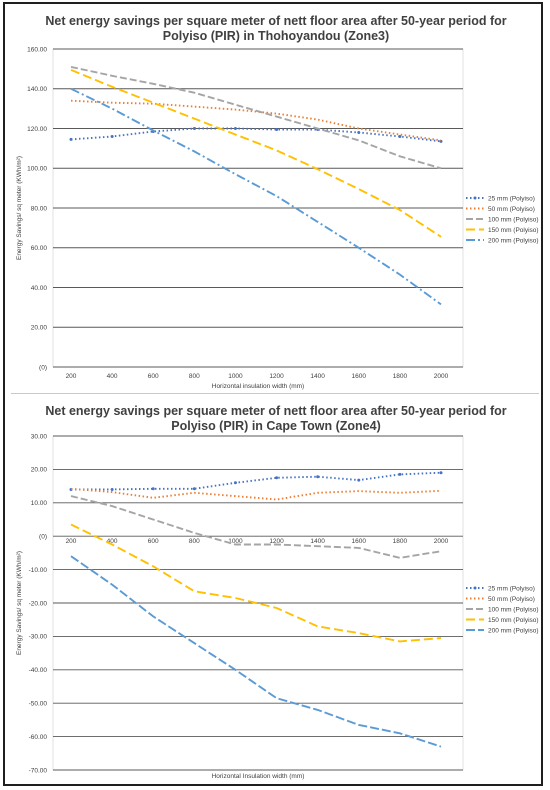  I want to click on y-tick-label: -50.00, so click(38, 704).